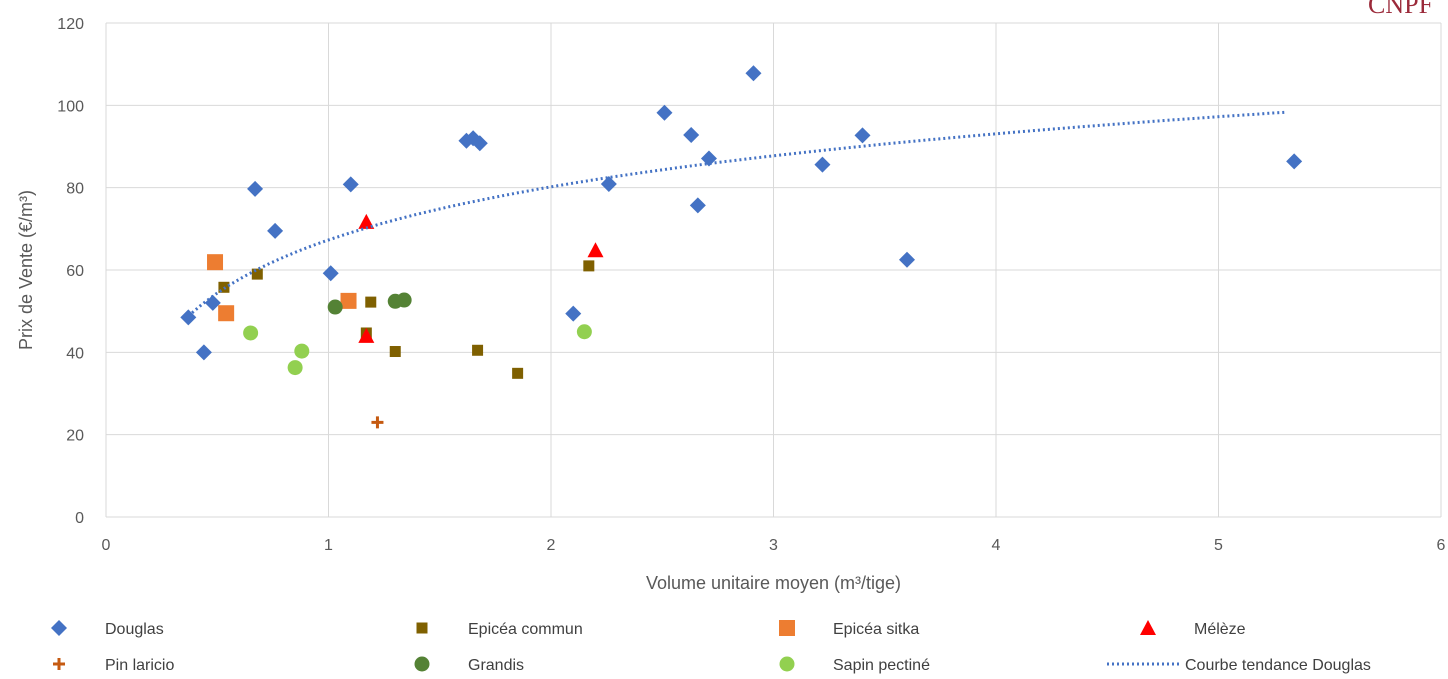 The width and height of the screenshot is (1448, 679). Describe the element at coordinates (1220, 629) in the screenshot. I see `legend-label-meleze: Mélèze` at that location.